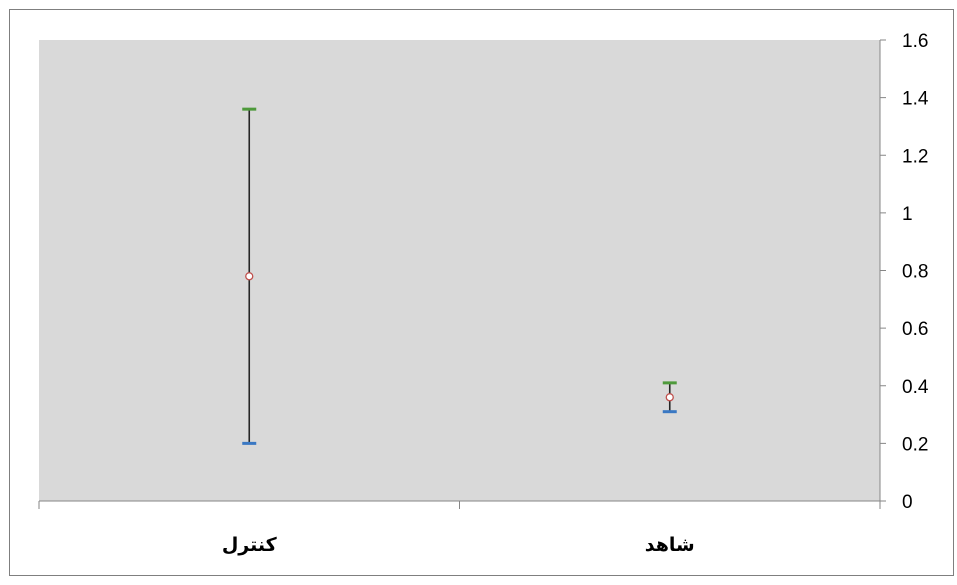 Image resolution: width=957 pixels, height=585 pixels. Describe the element at coordinates (915, 444) in the screenshot. I see `y-tick-label: 0.2` at that location.